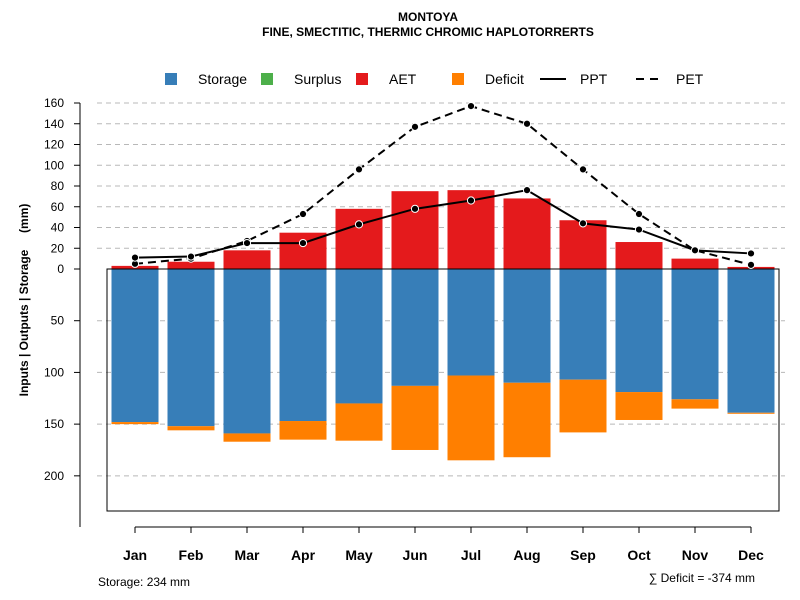 This screenshot has width=800, height=600. I want to click on month-label: Jun, so click(415, 555).